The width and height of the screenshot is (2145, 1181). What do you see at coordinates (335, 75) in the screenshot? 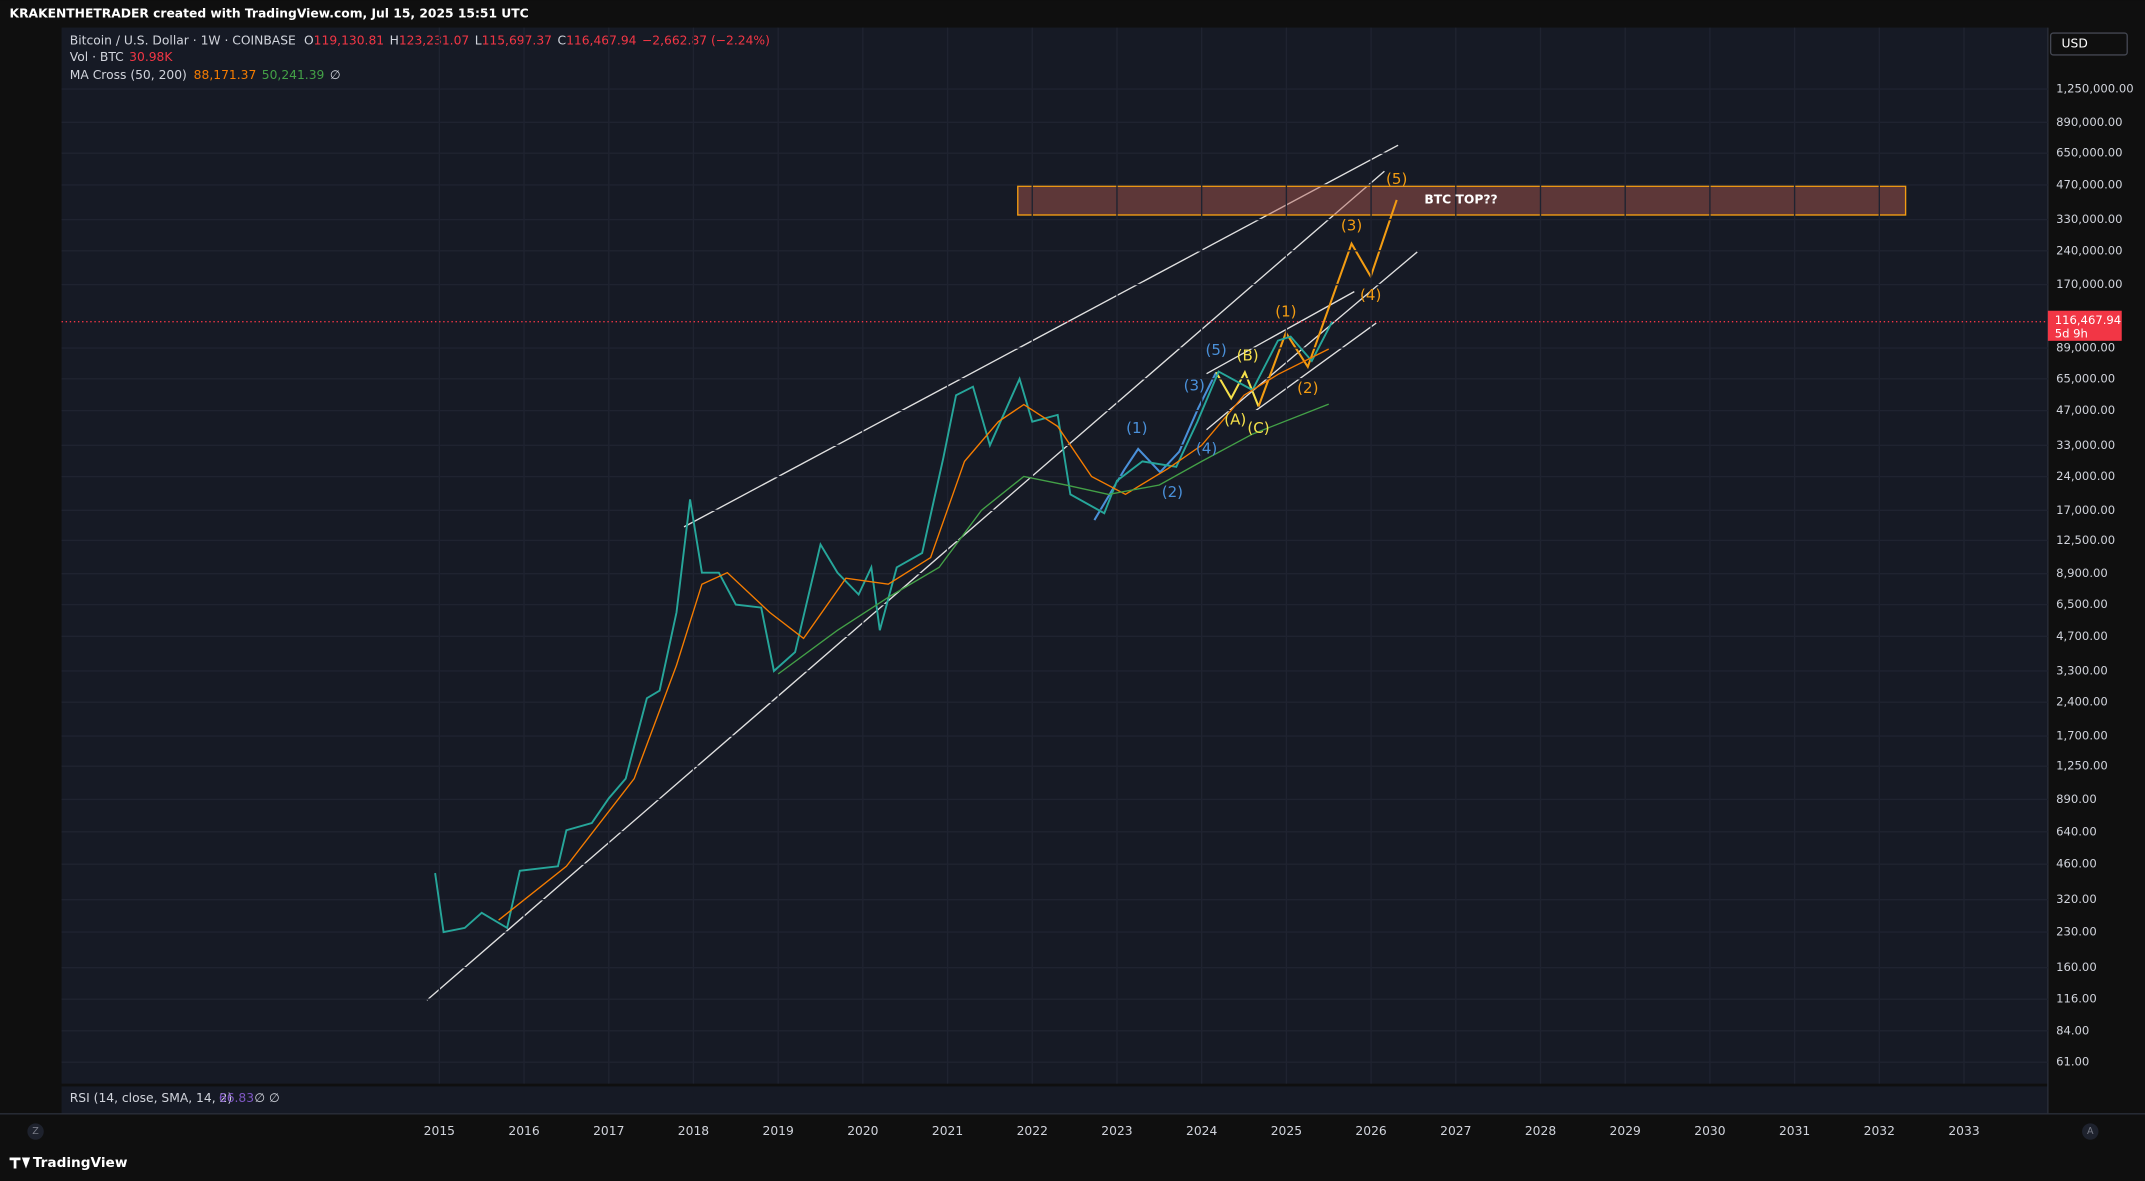
I see `ma-extra: ∅` at bounding box center [335, 75].